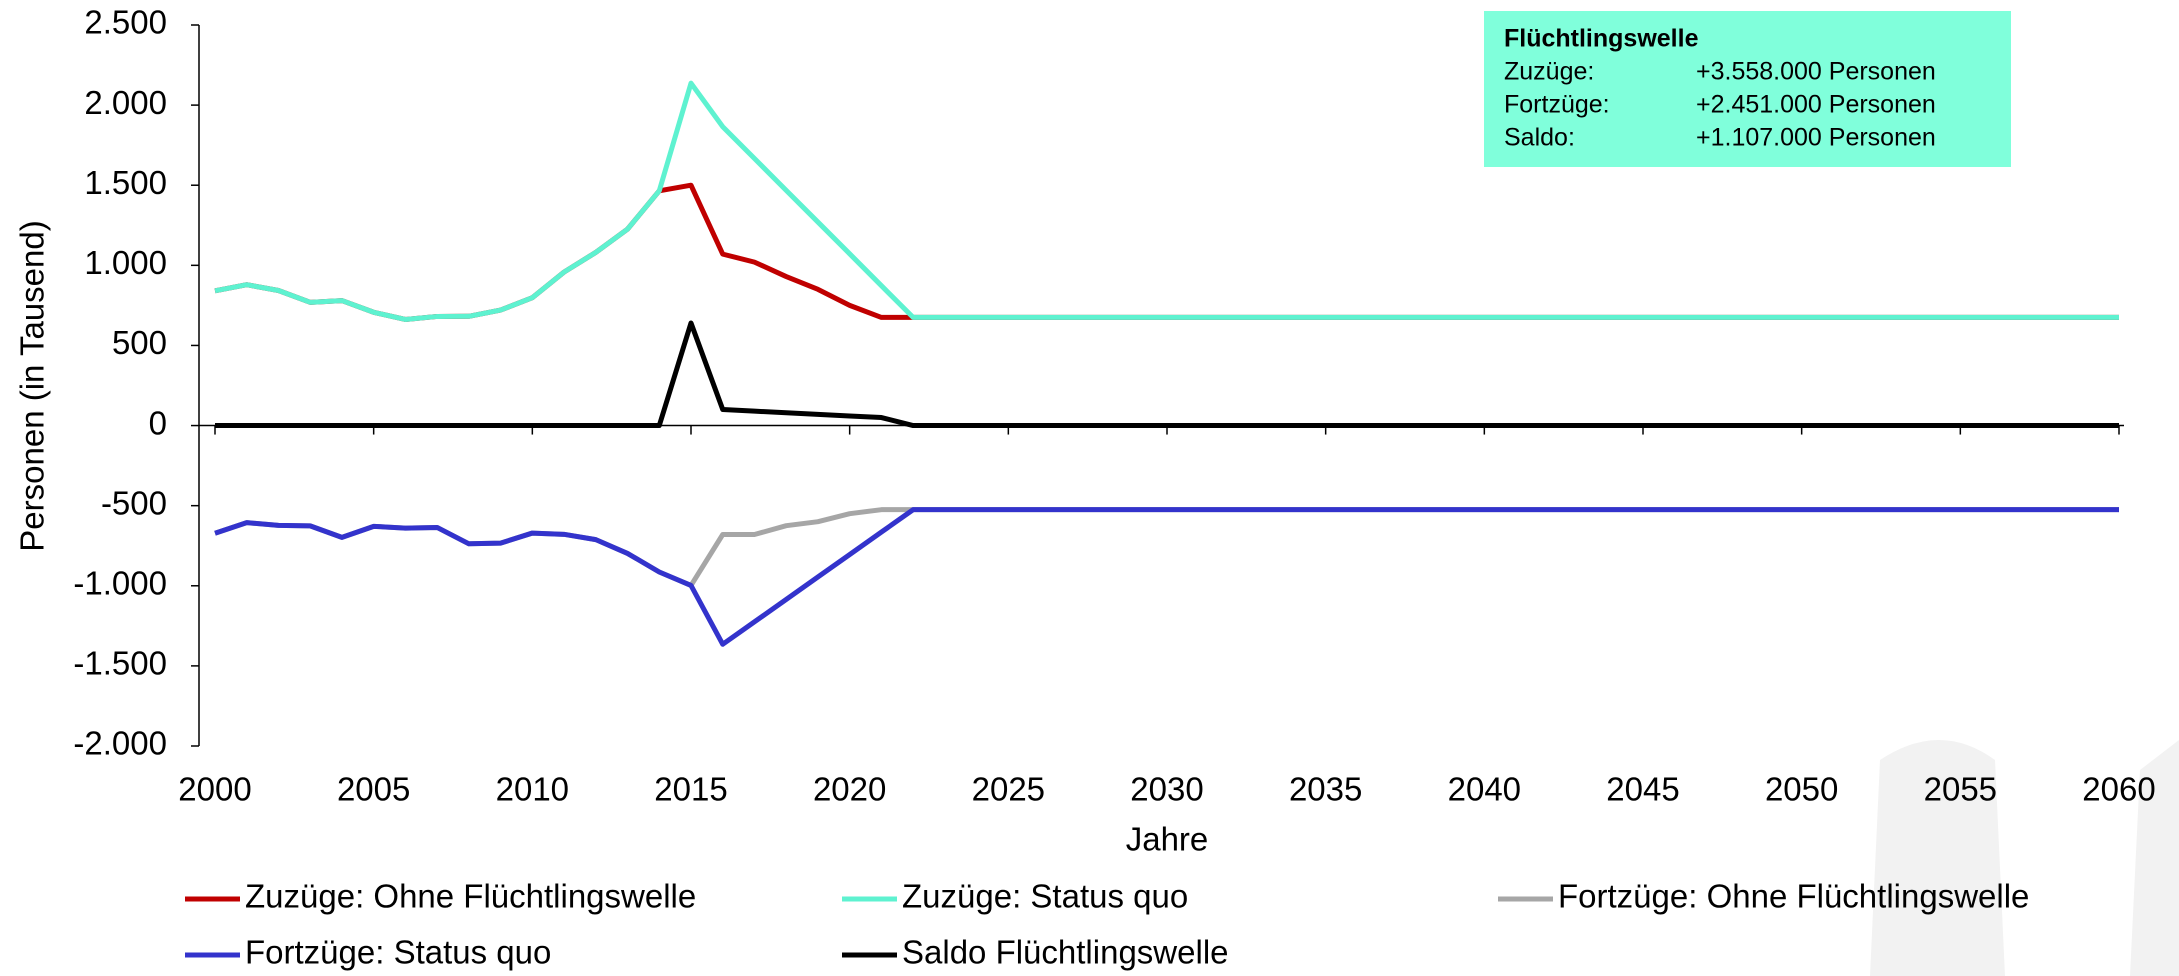  What do you see at coordinates (470, 896) in the screenshot?
I see `legend-label: Zuzüge: Ohne Flüchtlingswelle` at bounding box center [470, 896].